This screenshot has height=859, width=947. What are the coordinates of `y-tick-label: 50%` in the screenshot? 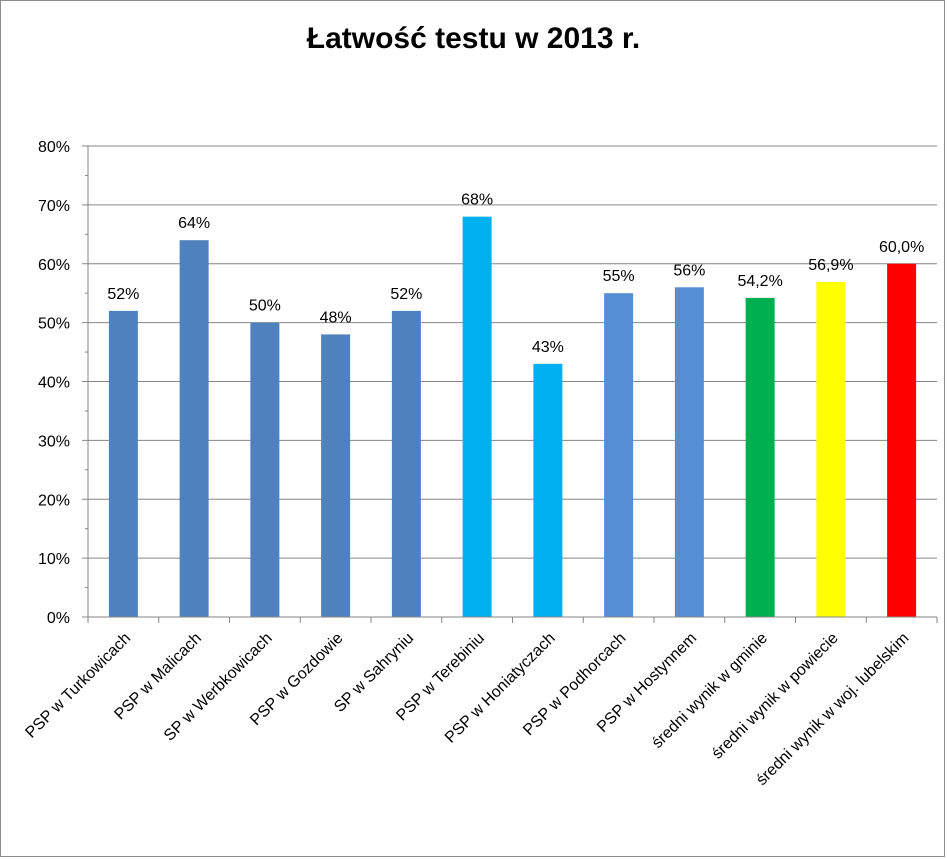 It's located at (54, 324).